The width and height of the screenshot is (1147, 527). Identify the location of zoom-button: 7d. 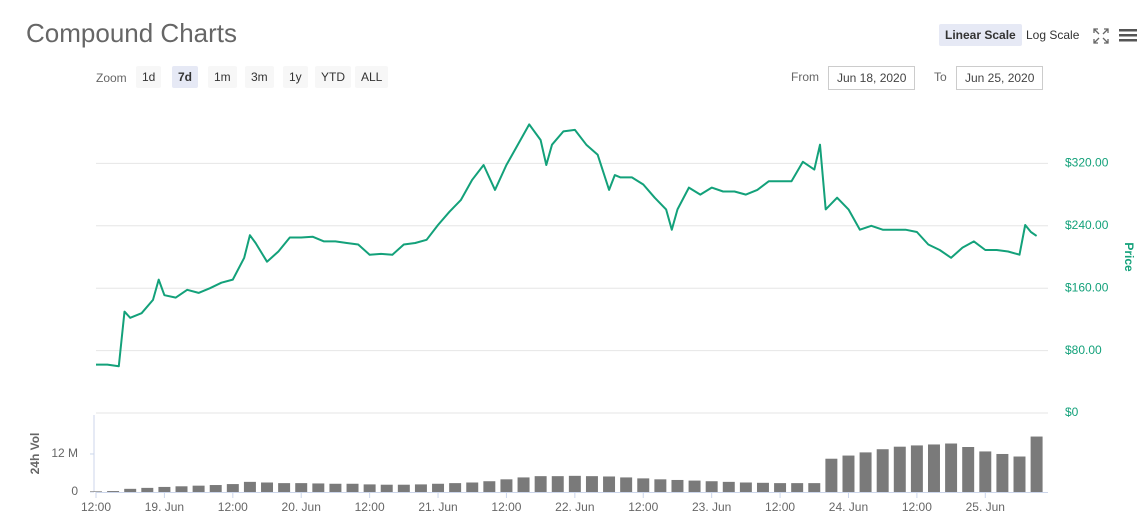
(185, 77).